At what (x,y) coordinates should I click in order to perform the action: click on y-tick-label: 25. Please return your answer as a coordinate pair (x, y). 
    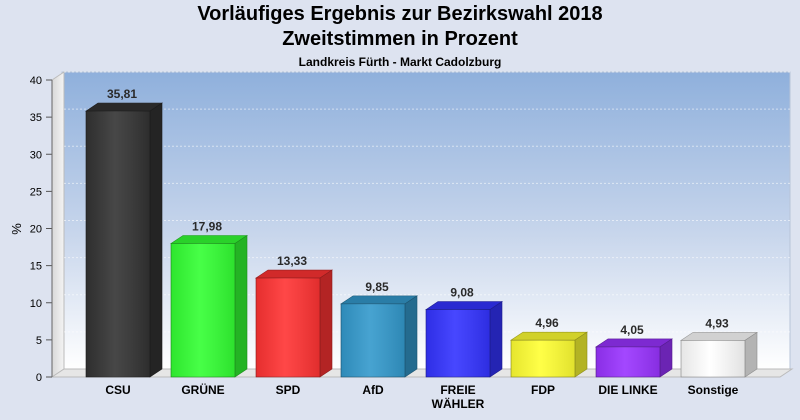
    Looking at the image, I should click on (36, 192).